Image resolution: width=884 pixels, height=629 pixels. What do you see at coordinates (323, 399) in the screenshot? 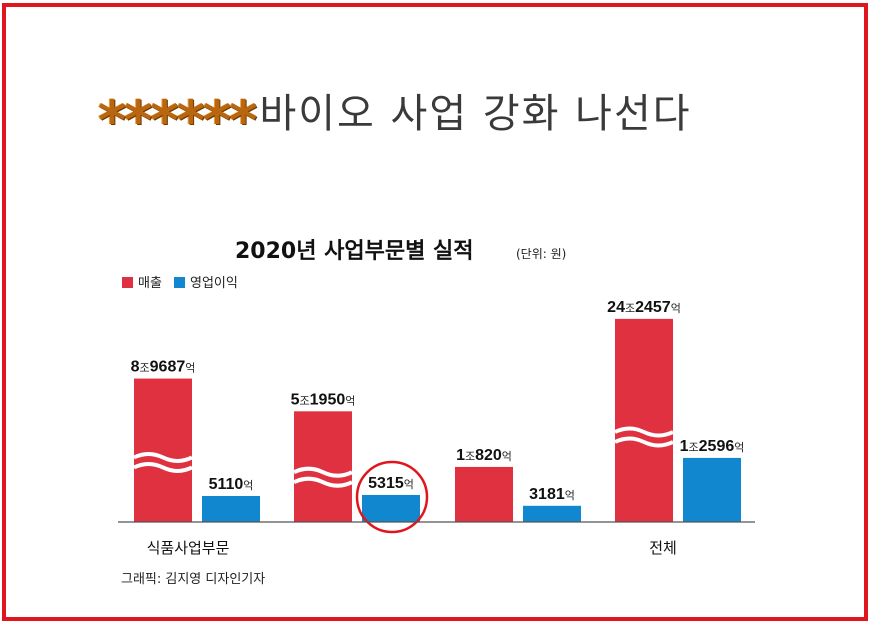
I see `value-label-sales-1: 5조1950억` at bounding box center [323, 399].